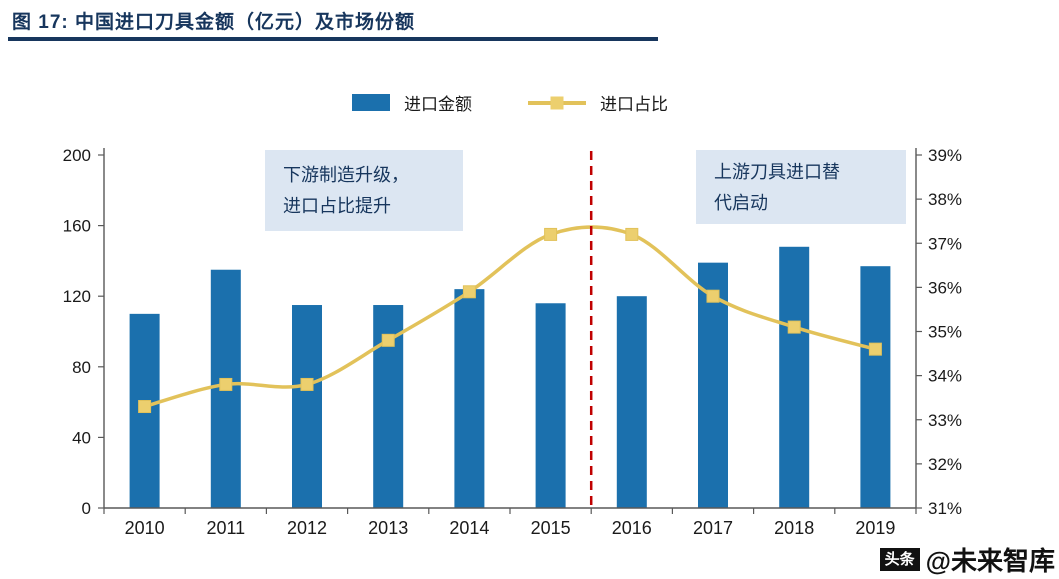 The image size is (1059, 579). Describe the element at coordinates (225, 528) in the screenshot. I see `x-axis-label-2011: 2011` at that location.